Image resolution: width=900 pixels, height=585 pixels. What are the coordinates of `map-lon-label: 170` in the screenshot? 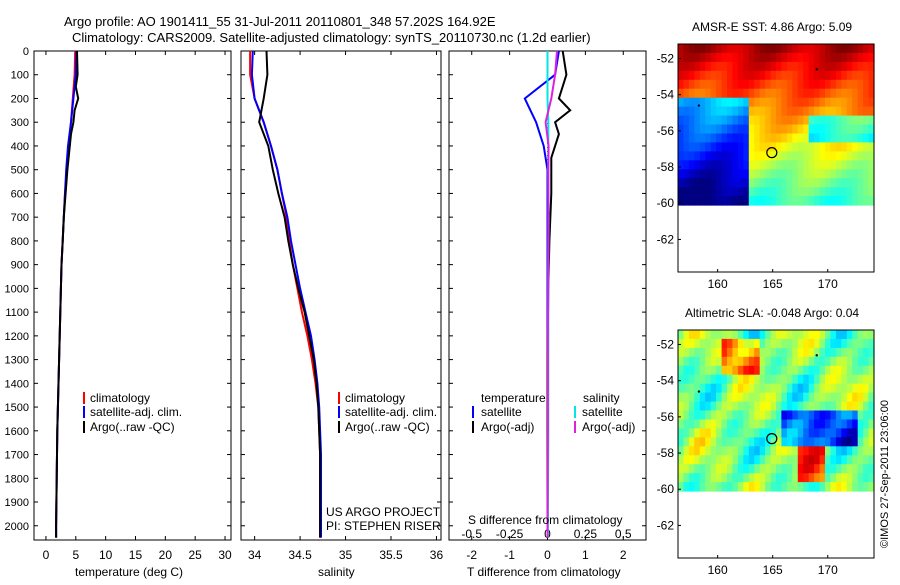 It's located at (828, 284).